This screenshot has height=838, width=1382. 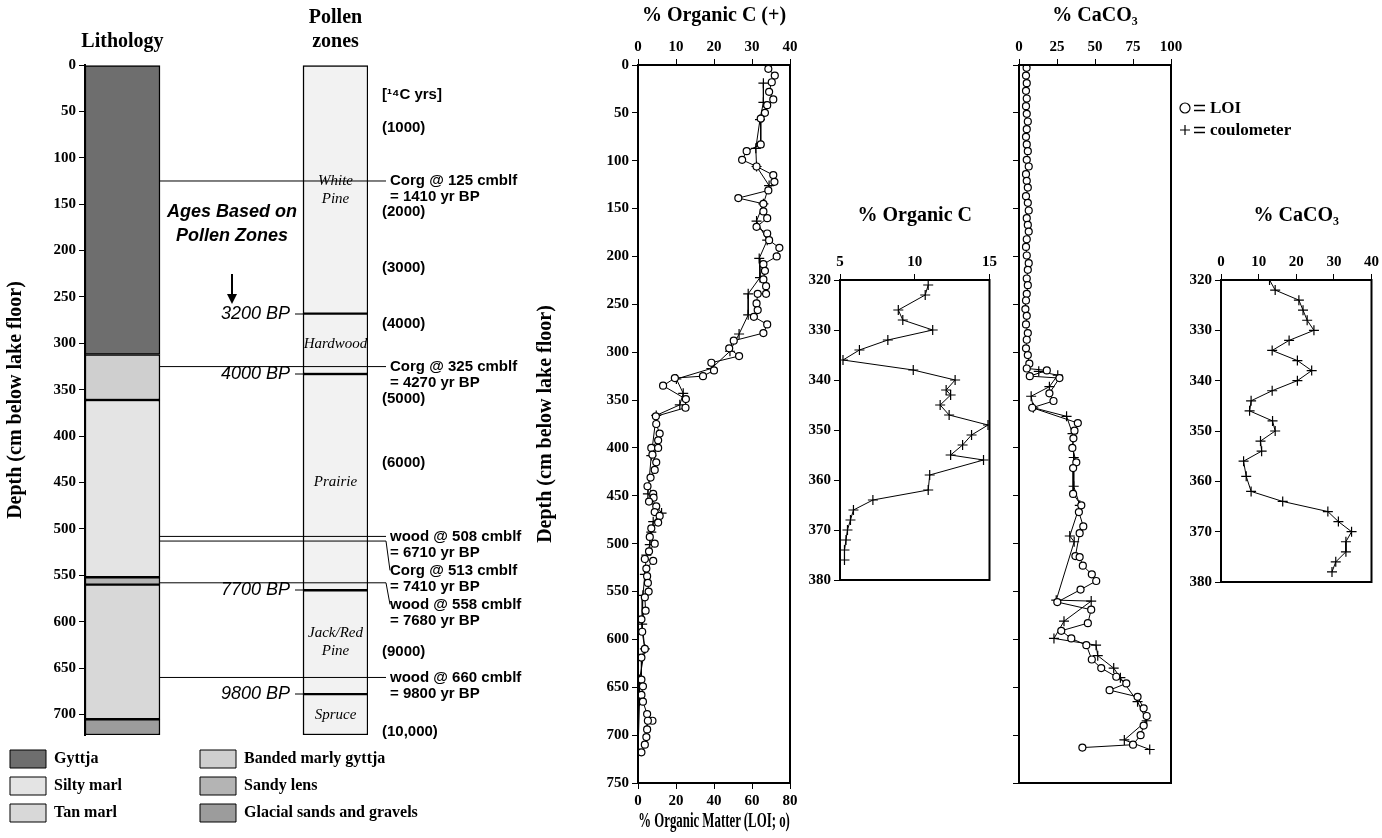 I want to click on annotation: (3000), so click(x=404, y=267).